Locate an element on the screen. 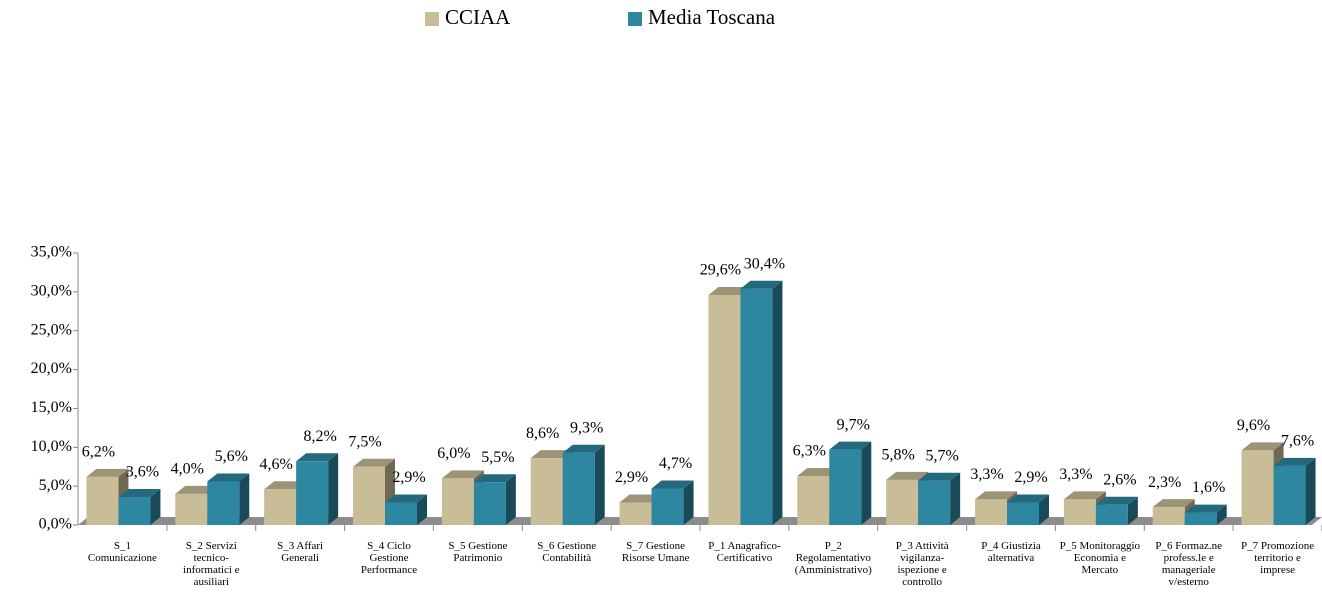  x-tick-label: S_7 Gestione Risorse Umane is located at coordinates (656, 552).